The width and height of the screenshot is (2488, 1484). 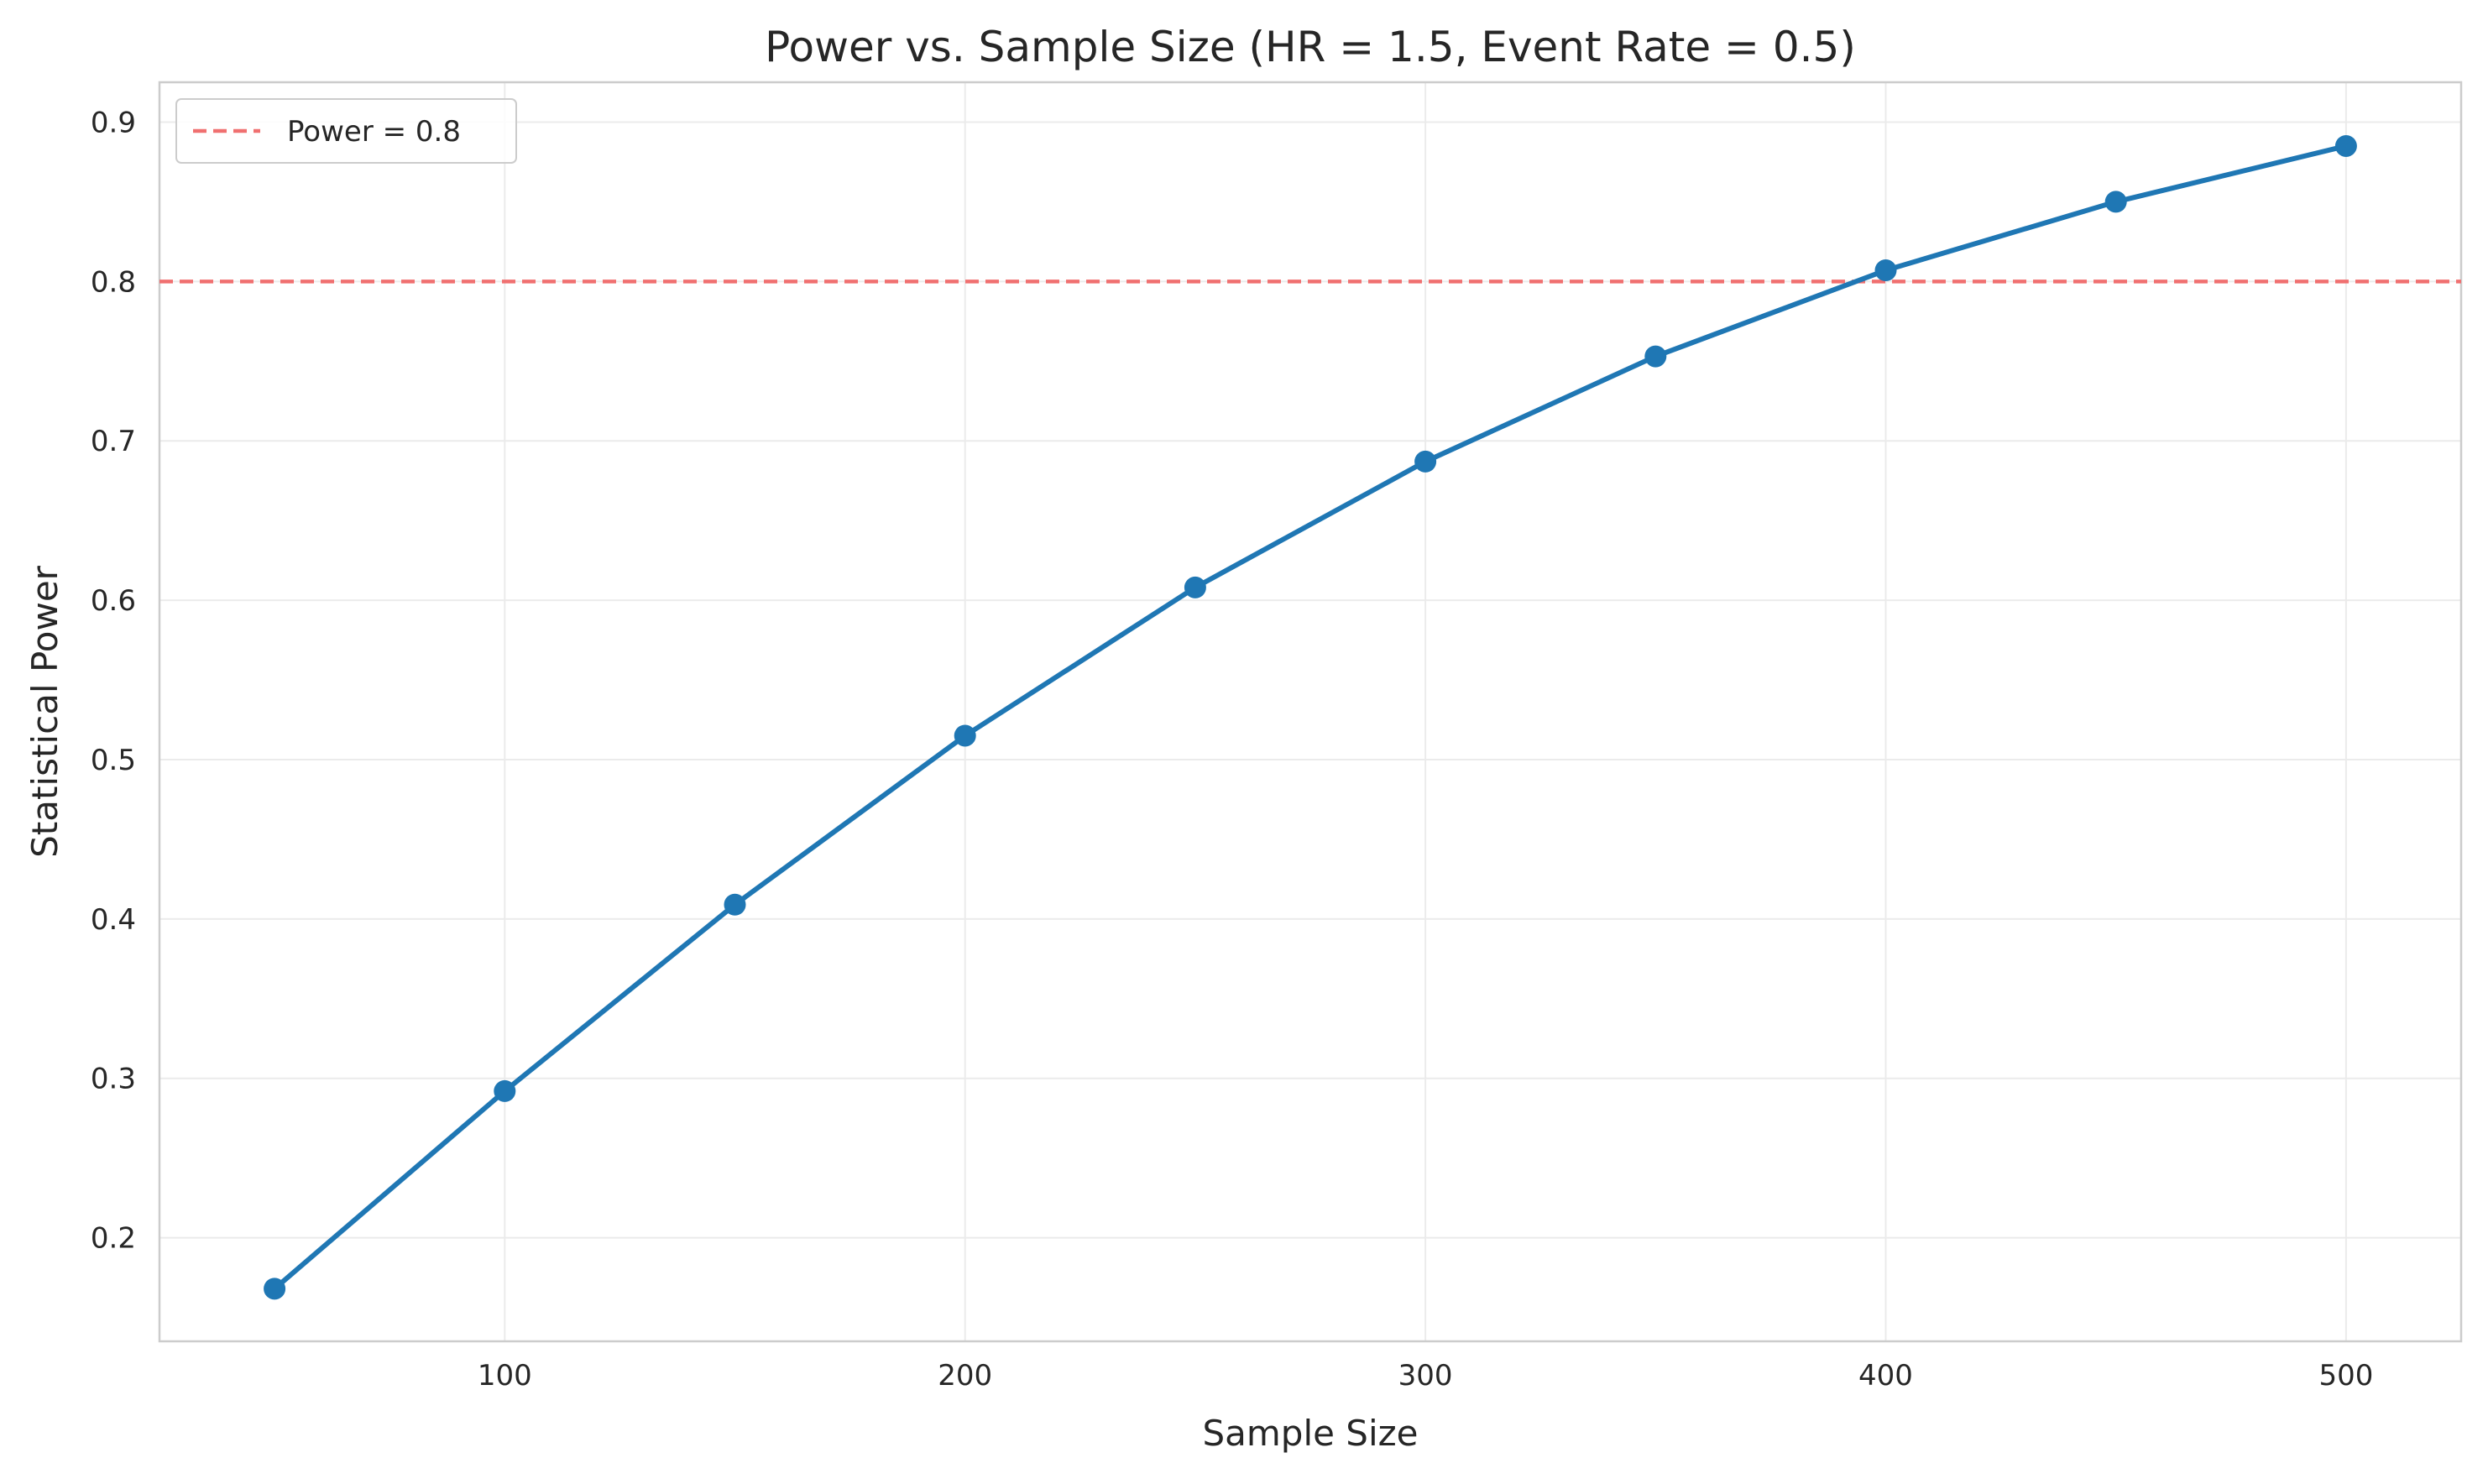 I want to click on legend-box, so click(x=346, y=131).